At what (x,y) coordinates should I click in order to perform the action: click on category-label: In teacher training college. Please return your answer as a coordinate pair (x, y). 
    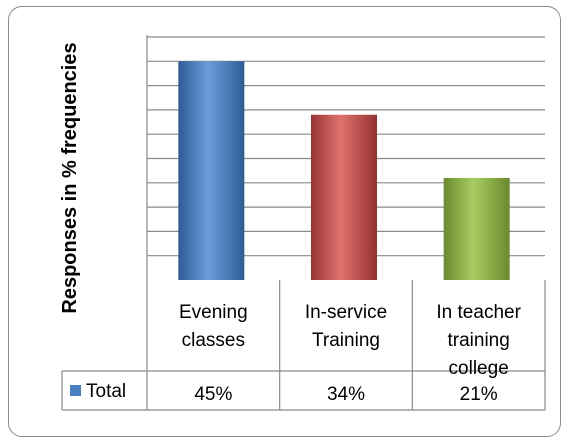
    Looking at the image, I should click on (478, 340).